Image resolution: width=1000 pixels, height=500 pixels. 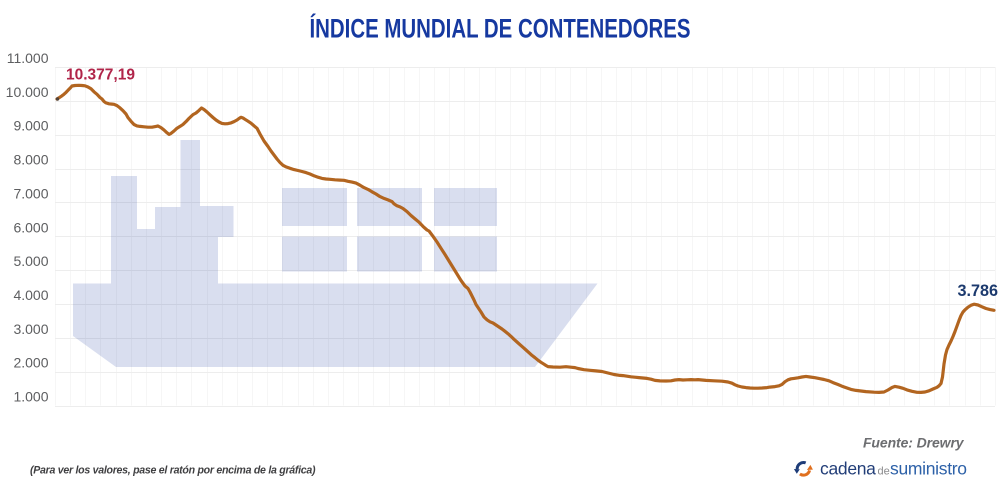 What do you see at coordinates (30, 160) in the screenshot?
I see `svg-text: 8.000` at bounding box center [30, 160].